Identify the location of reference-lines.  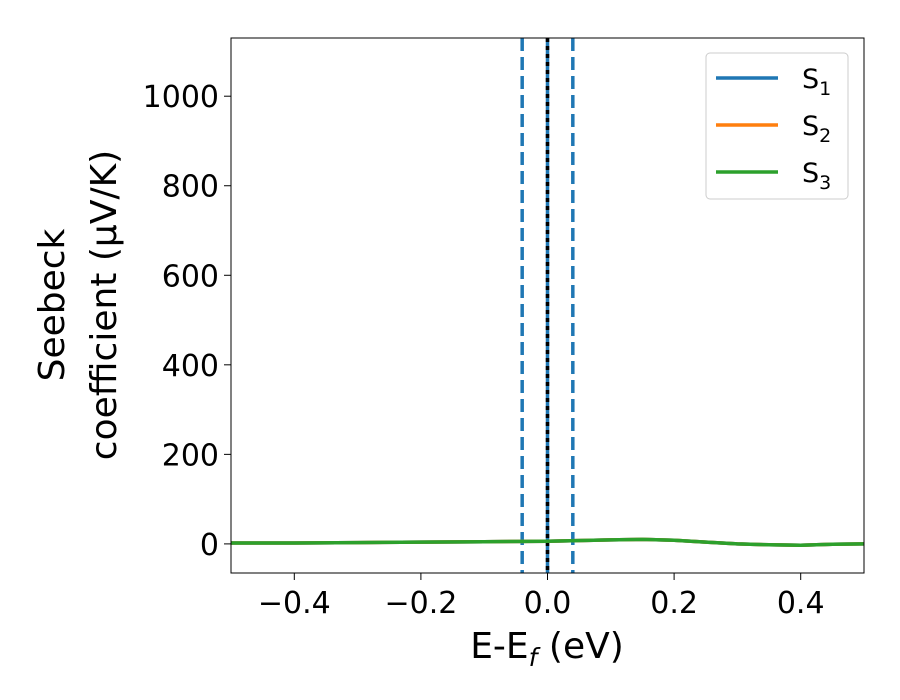
(547, 305).